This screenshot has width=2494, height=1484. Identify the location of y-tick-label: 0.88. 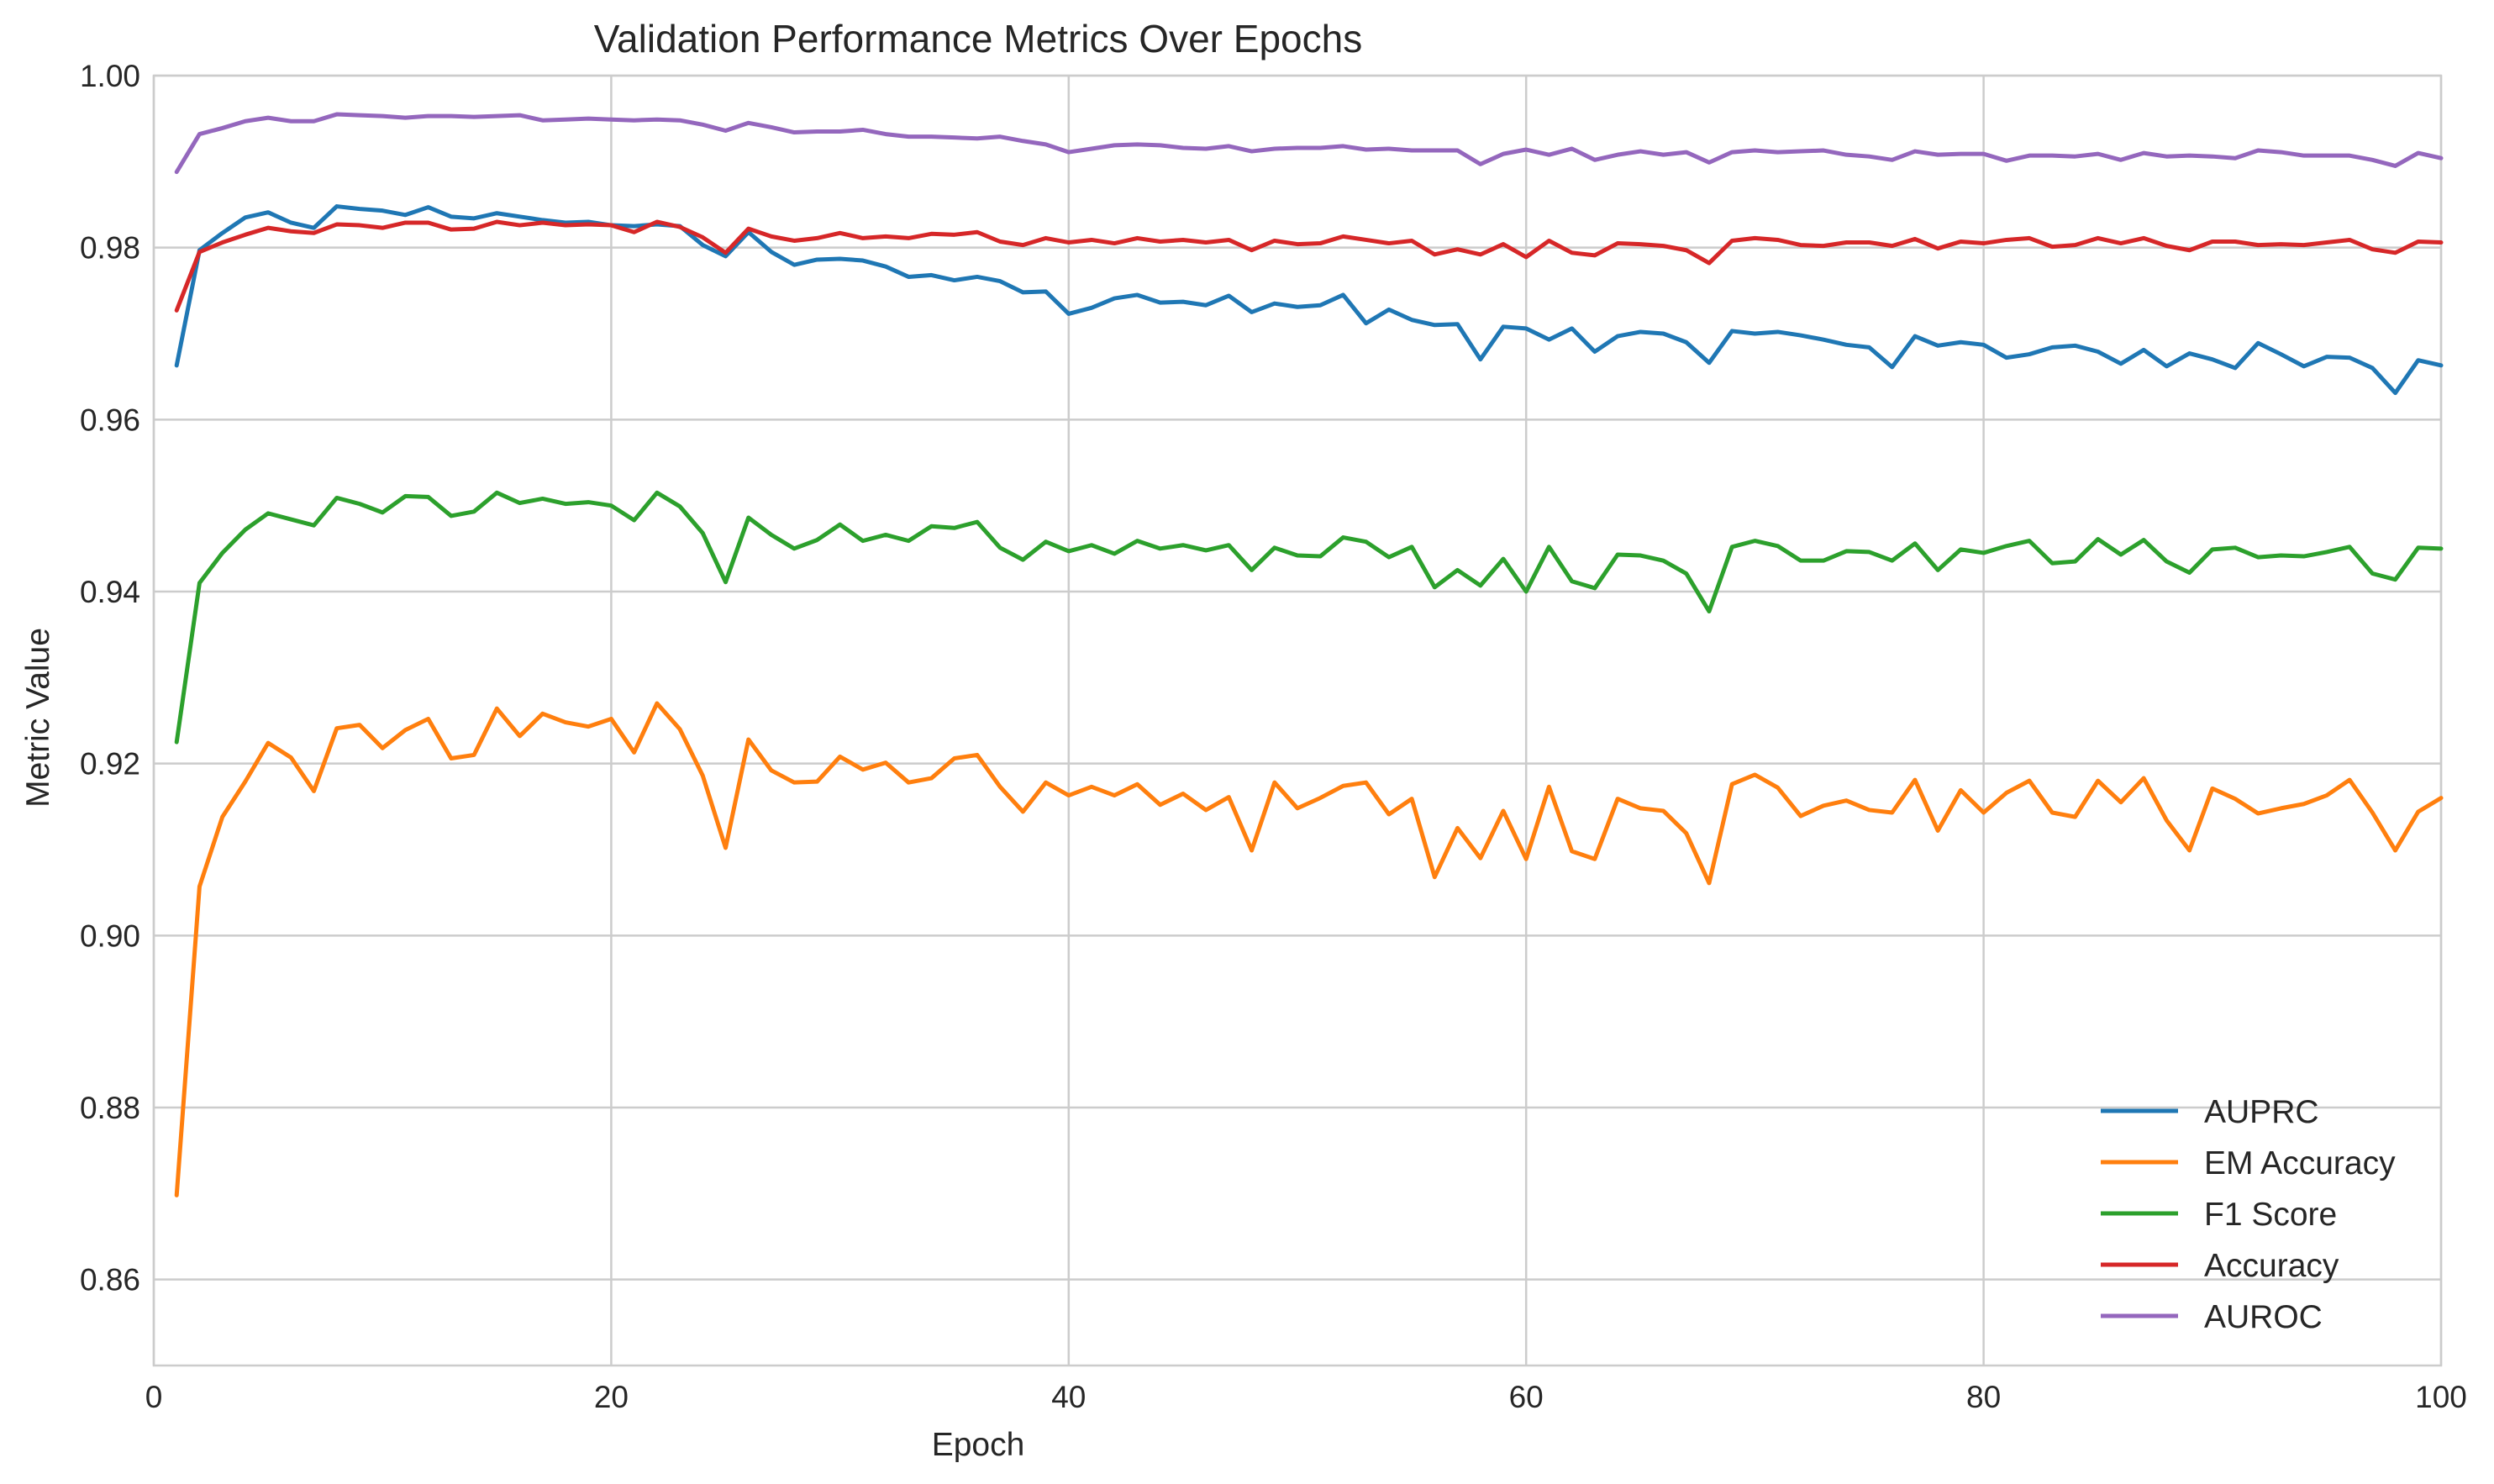
(110, 1108).